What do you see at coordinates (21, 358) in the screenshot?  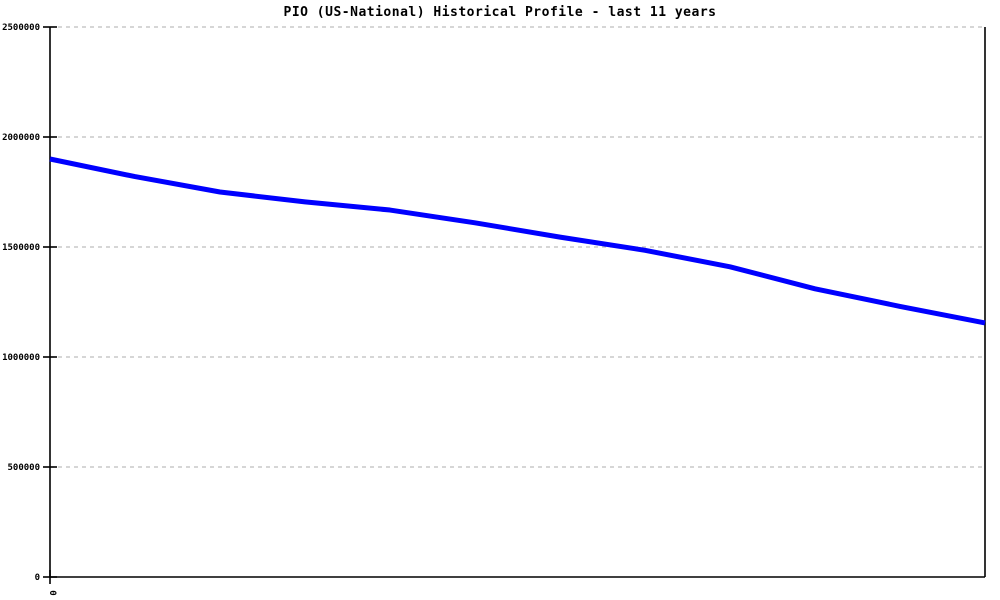 I see `y-tick-label: 1000000` at bounding box center [21, 358].